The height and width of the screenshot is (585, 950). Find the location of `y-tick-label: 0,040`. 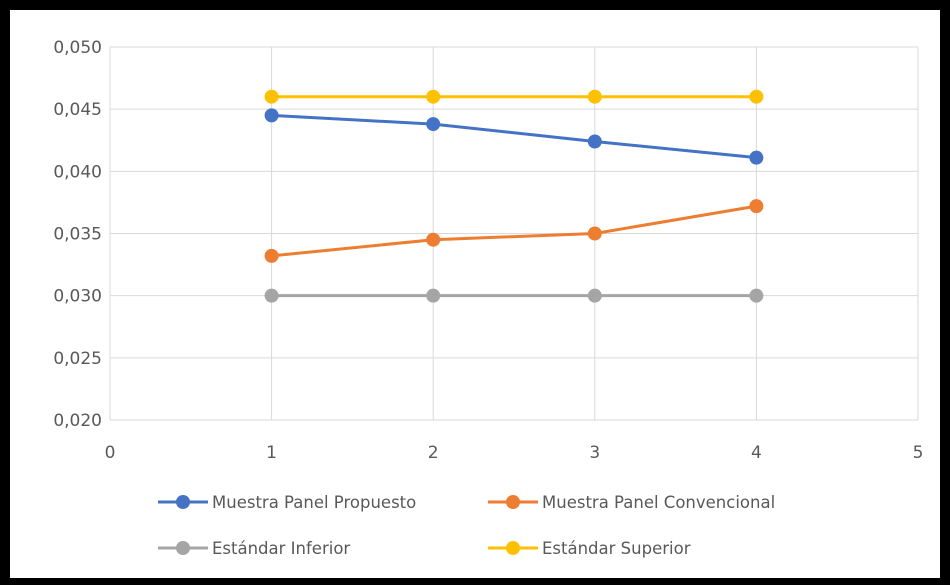

y-tick-label: 0,040 is located at coordinates (77, 172).